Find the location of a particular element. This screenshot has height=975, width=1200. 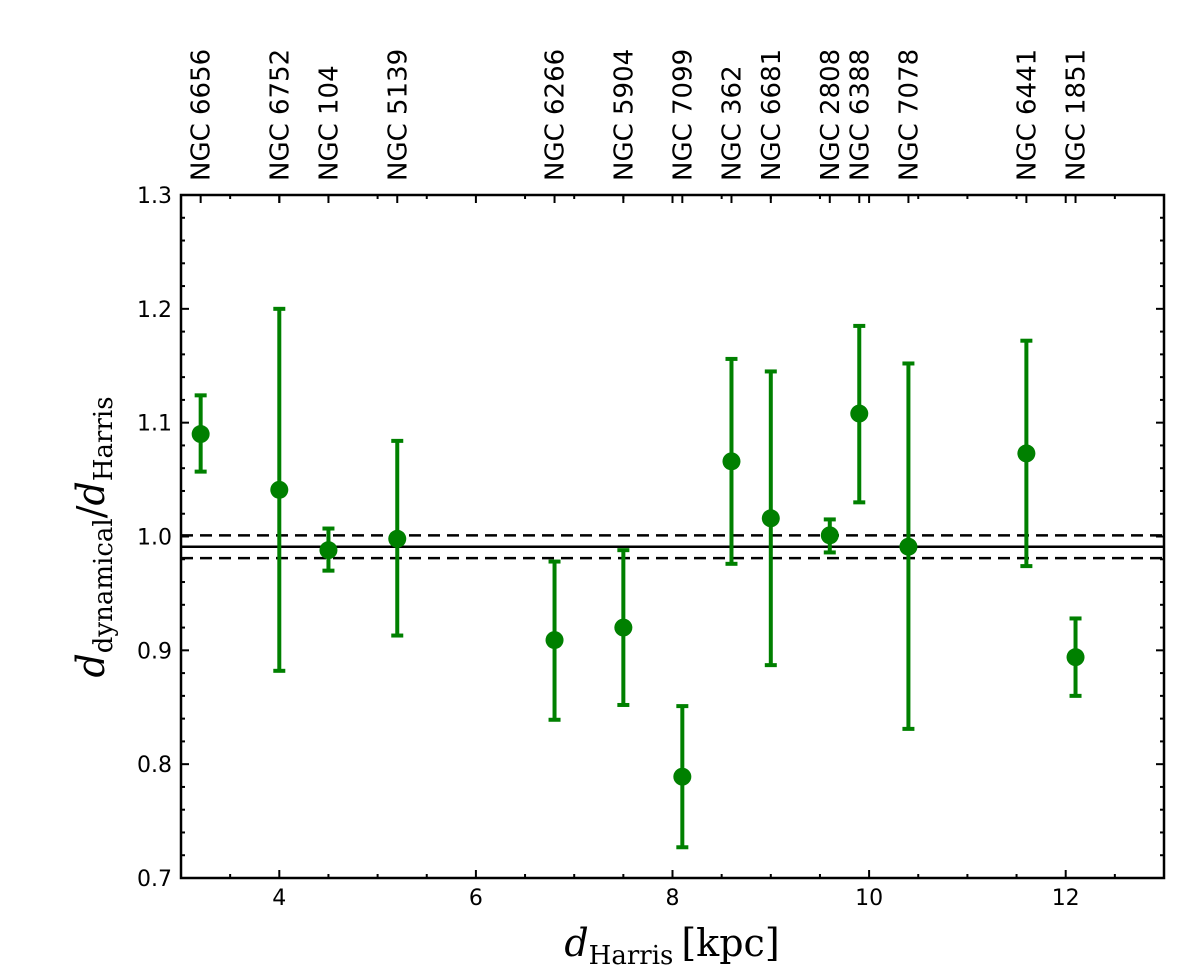

cluster-label-ngc-2808: NGC 2808 is located at coordinates (831, 115).